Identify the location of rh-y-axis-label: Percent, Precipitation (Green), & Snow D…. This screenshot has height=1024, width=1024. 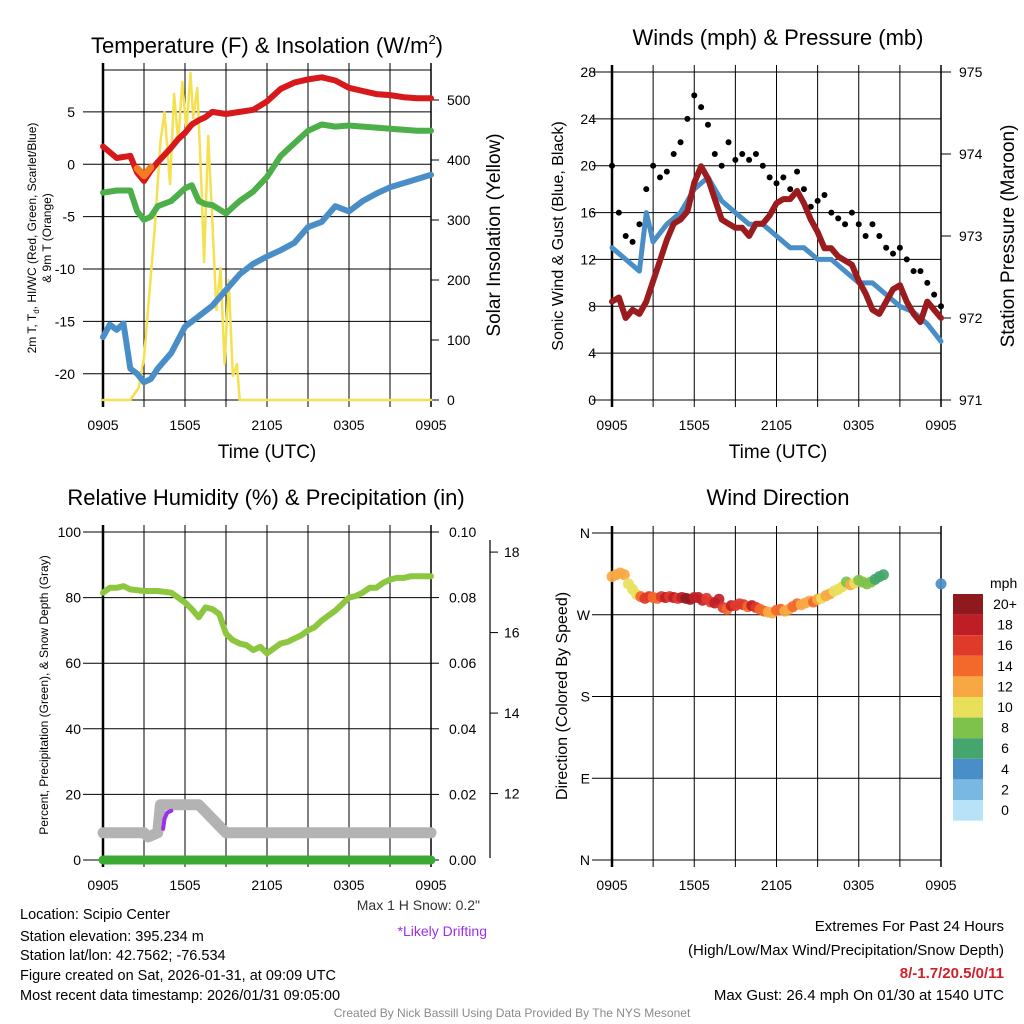
(44, 694).